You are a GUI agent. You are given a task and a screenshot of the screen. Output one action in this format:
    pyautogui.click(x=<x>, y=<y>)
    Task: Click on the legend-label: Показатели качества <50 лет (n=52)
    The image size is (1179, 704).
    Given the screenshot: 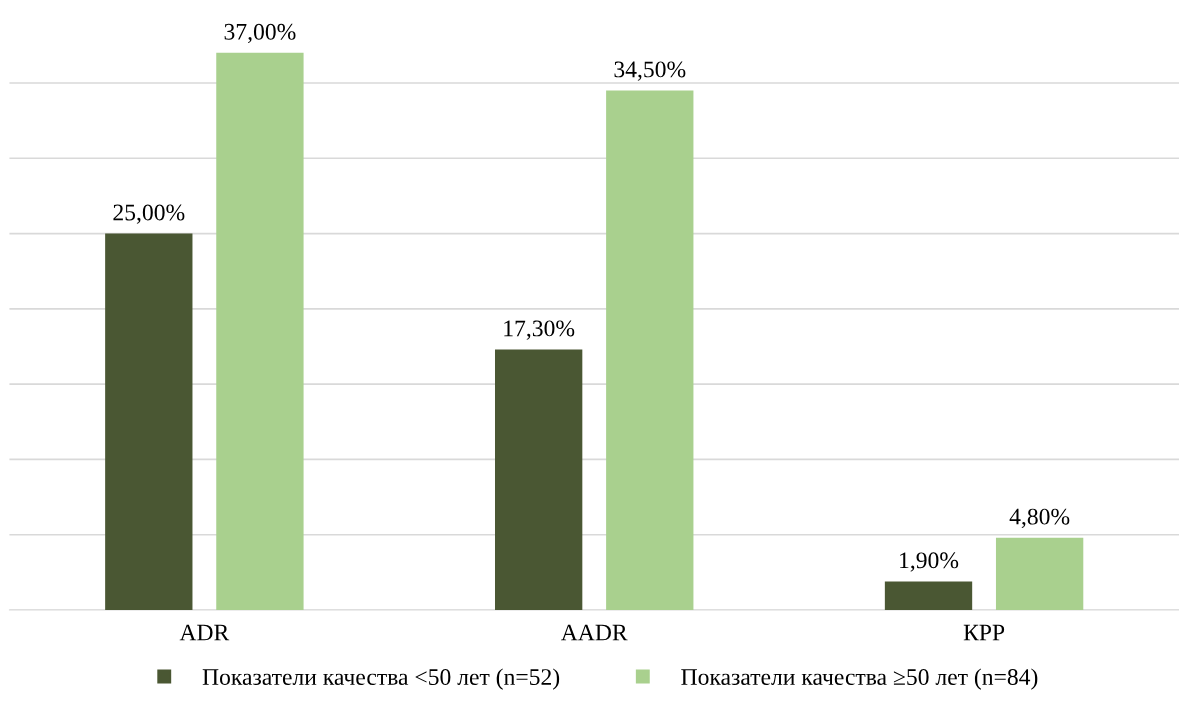 What is the action you would take?
    pyautogui.click(x=381, y=679)
    